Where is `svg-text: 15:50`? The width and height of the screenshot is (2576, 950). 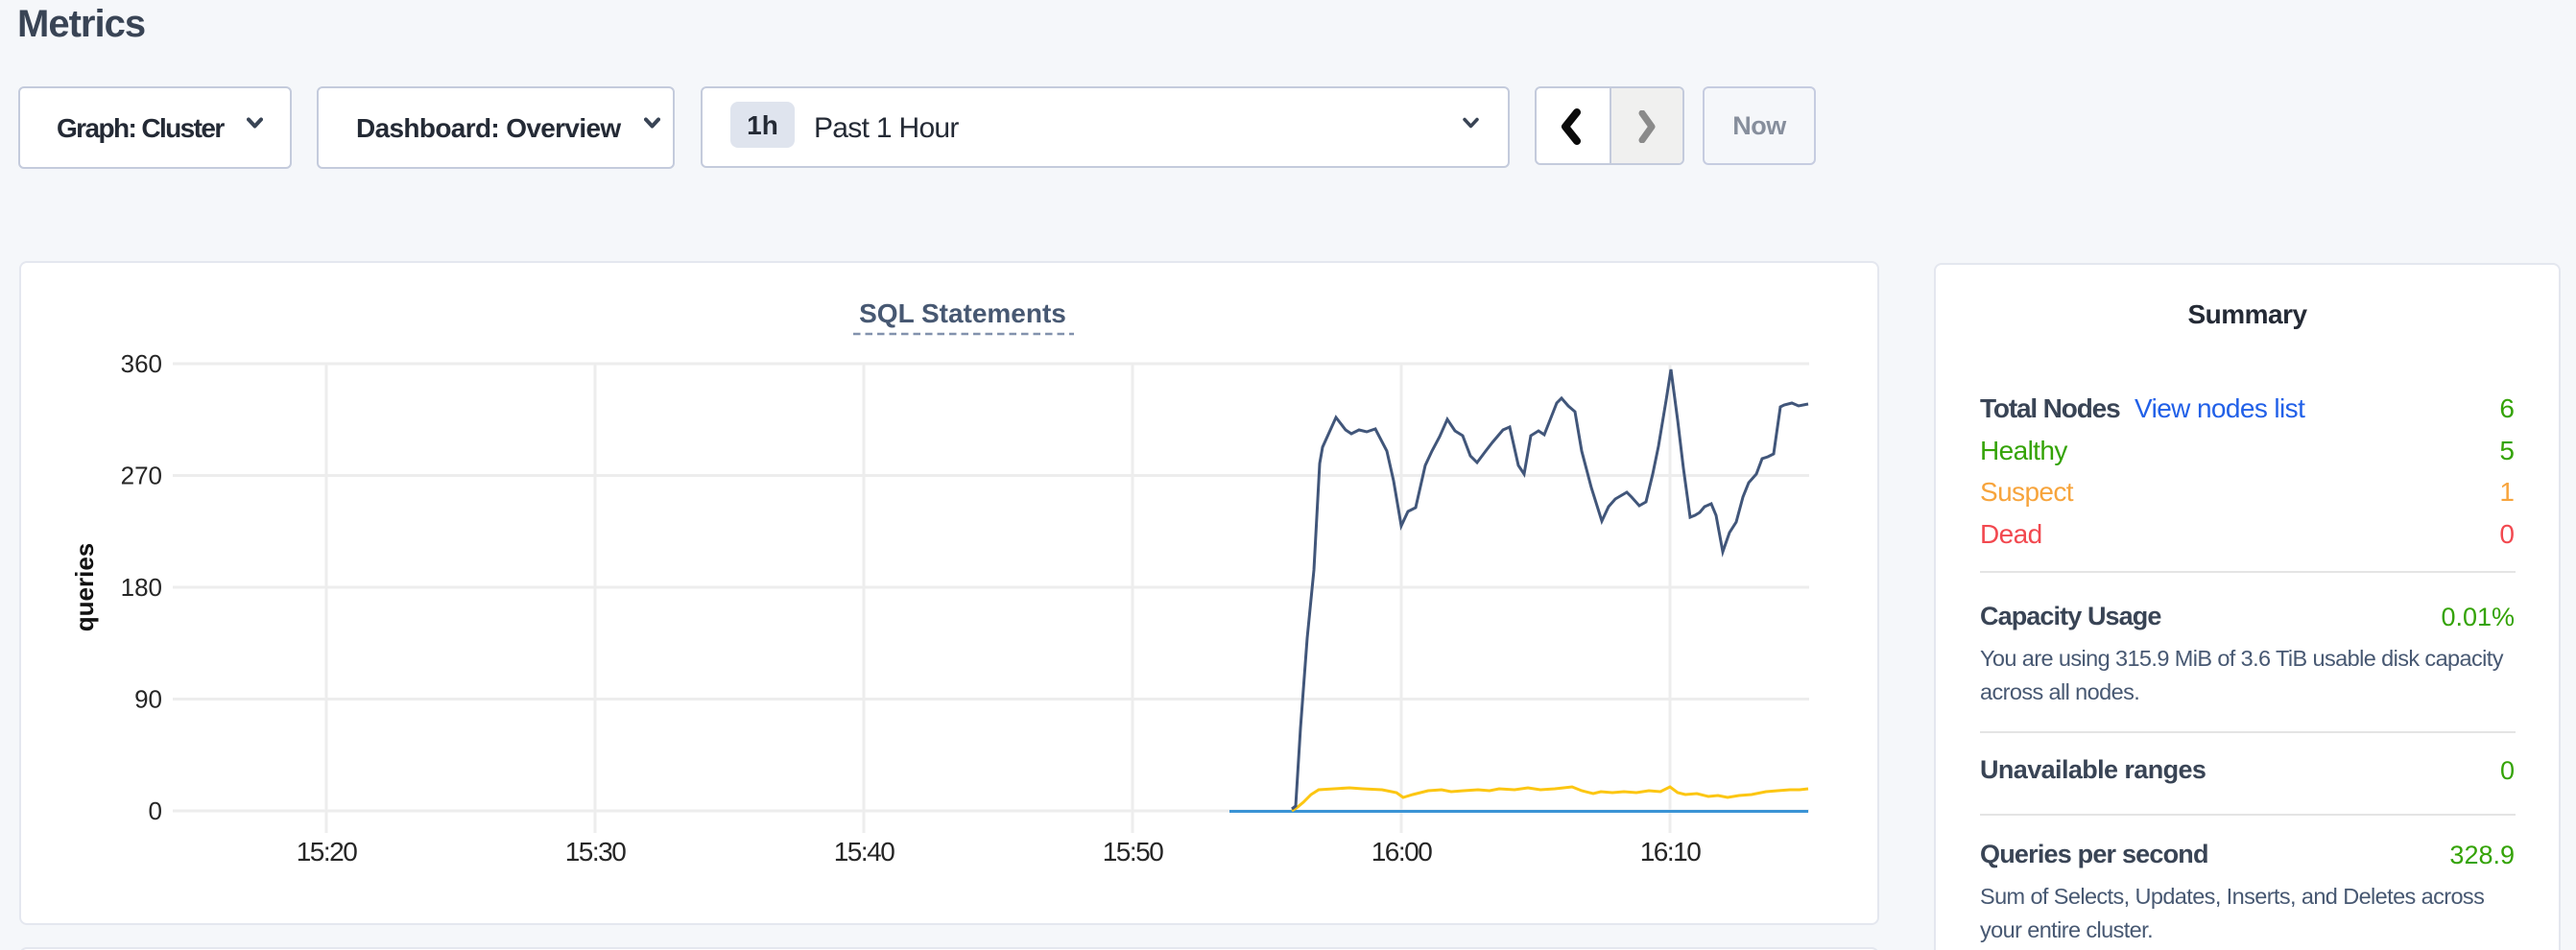 svg-text: 15:50 is located at coordinates (1133, 852).